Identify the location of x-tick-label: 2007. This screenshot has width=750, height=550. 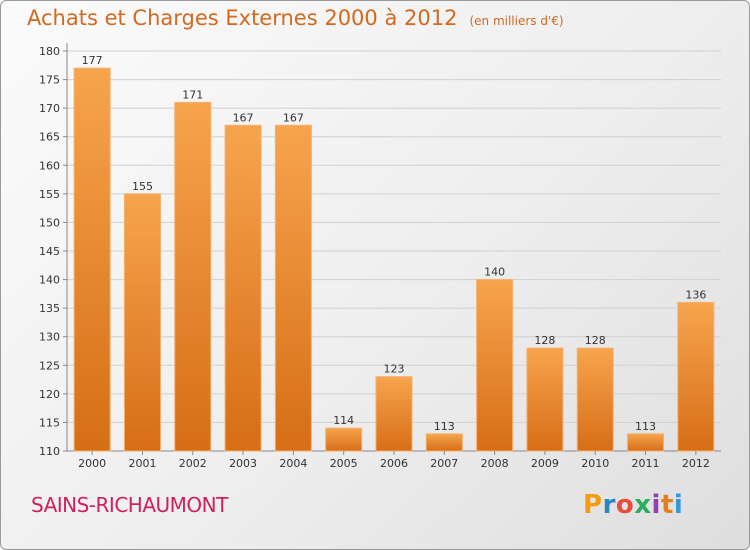
(444, 463).